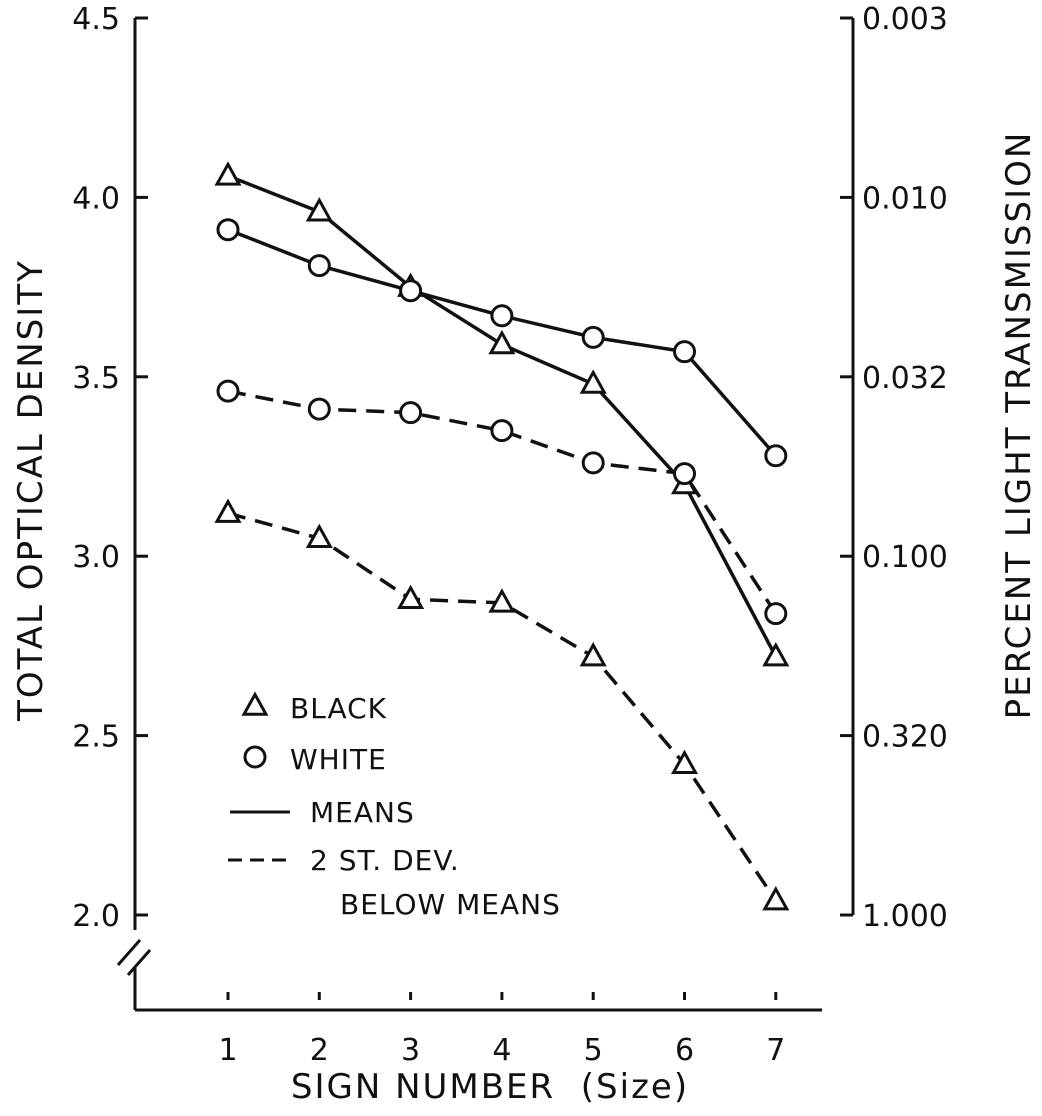 The image size is (1042, 1116). What do you see at coordinates (319, 1050) in the screenshot?
I see `x-tick-label: 2` at bounding box center [319, 1050].